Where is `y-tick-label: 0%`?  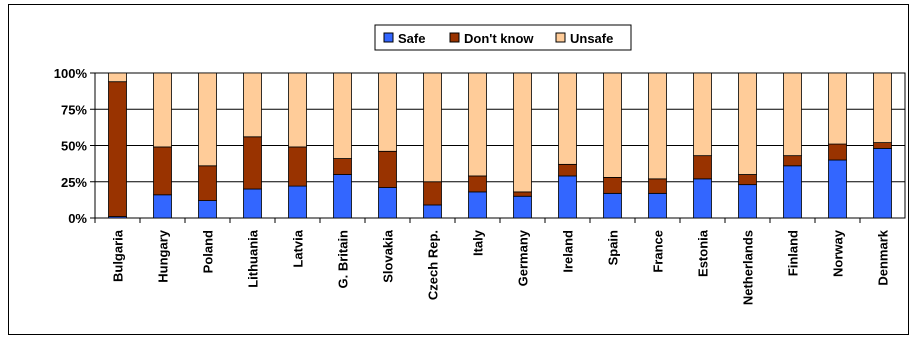 y-tick-label: 0% is located at coordinates (77, 218).